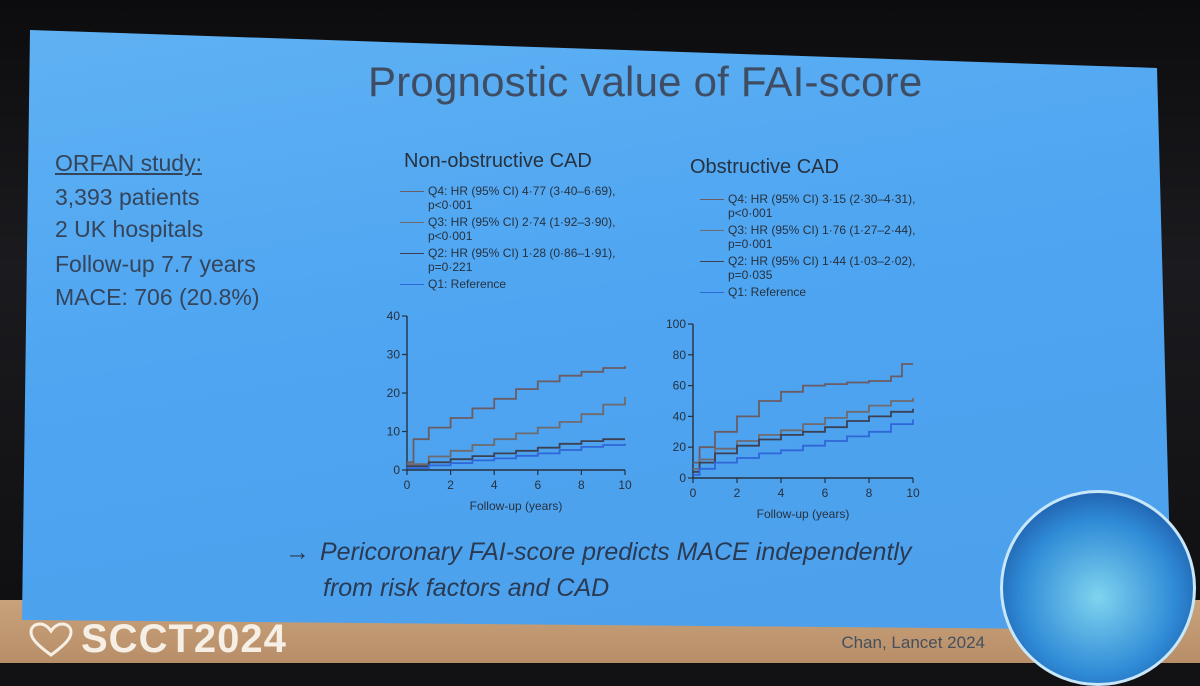 The image size is (1200, 686). Describe the element at coordinates (680, 355) in the screenshot. I see `y-tick-label: 80` at that location.